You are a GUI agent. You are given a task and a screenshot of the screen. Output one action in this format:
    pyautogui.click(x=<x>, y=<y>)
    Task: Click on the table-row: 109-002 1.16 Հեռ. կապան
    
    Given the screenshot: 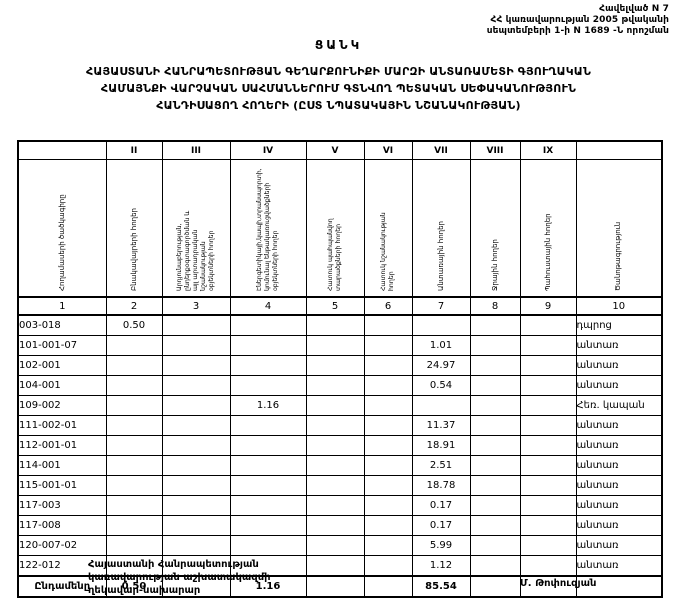 What is the action you would take?
    pyautogui.click(x=340, y=405)
    